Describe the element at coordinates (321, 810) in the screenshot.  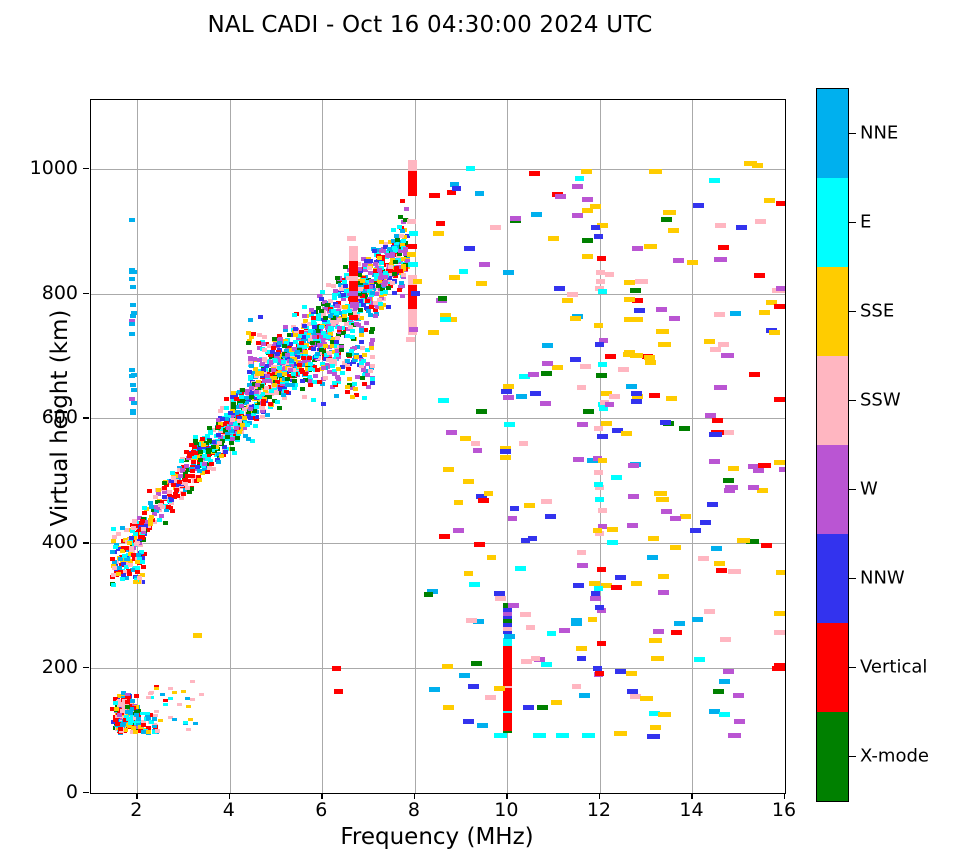
I see `x-tick-label: 6` at that location.